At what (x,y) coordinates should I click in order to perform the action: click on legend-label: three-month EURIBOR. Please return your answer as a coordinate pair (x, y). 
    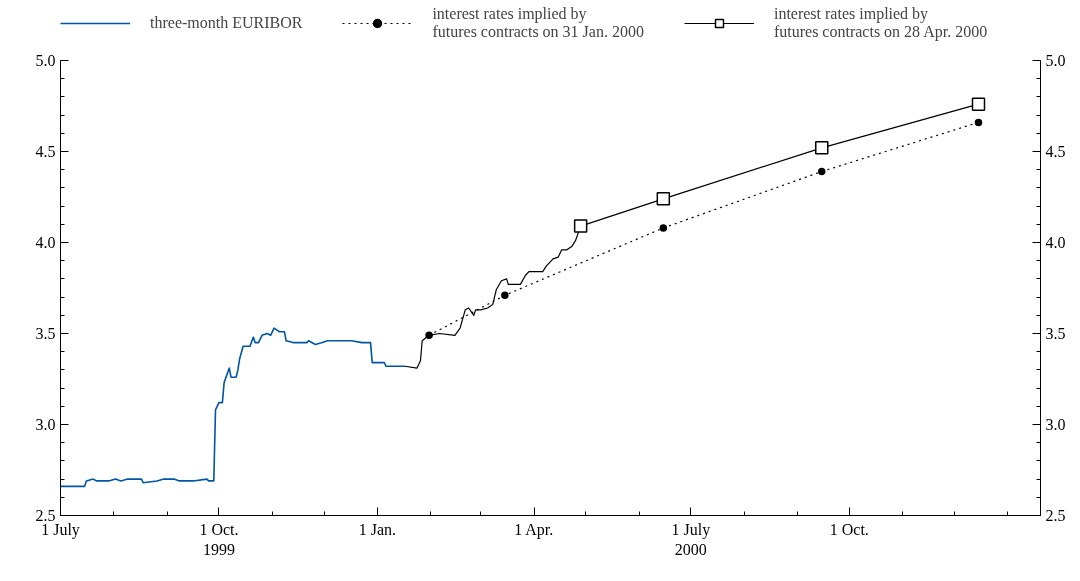
    Looking at the image, I should click on (226, 23).